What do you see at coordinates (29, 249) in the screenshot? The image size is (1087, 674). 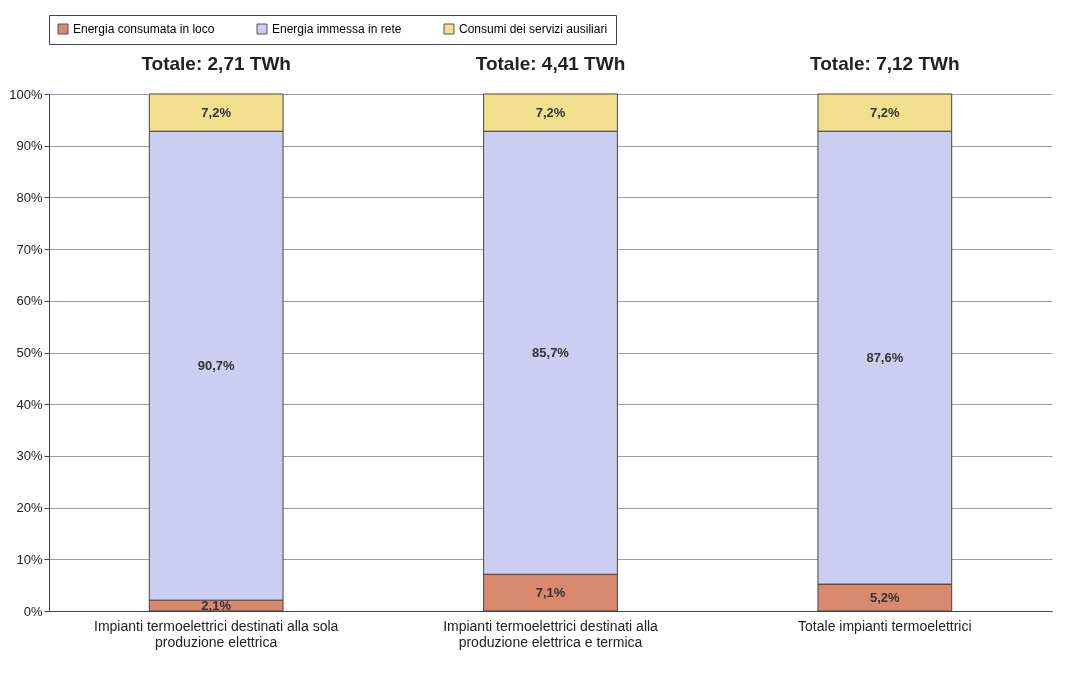 I see `y-tick-label: 70%` at bounding box center [29, 249].